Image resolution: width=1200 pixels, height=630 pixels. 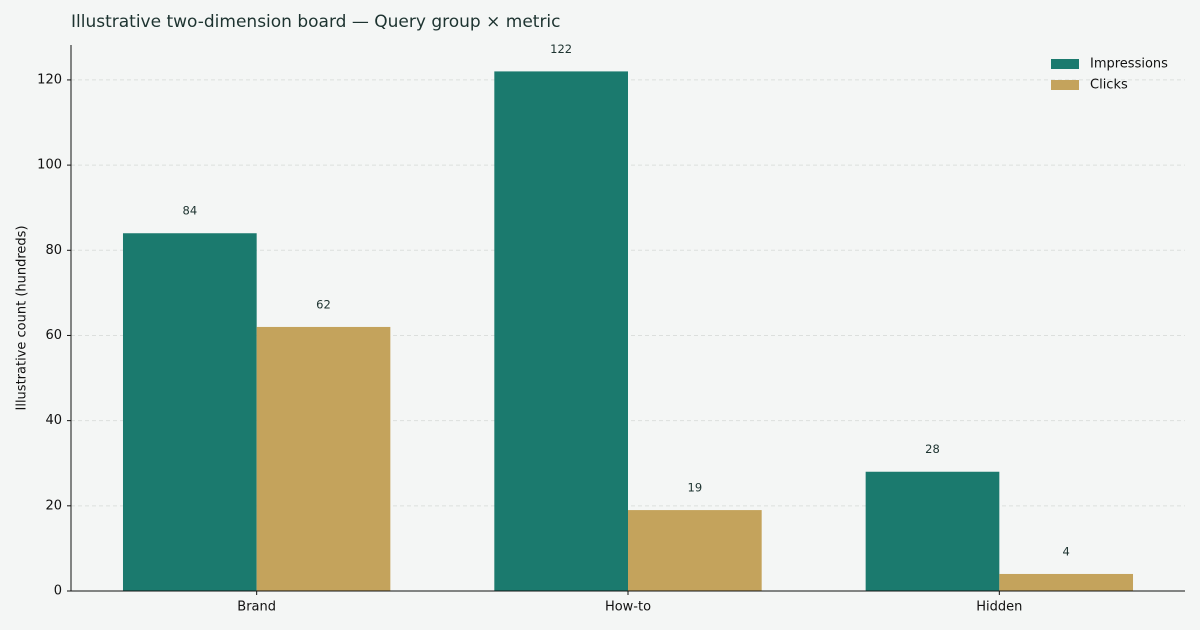 I want to click on value-label: 19, so click(x=695, y=488).